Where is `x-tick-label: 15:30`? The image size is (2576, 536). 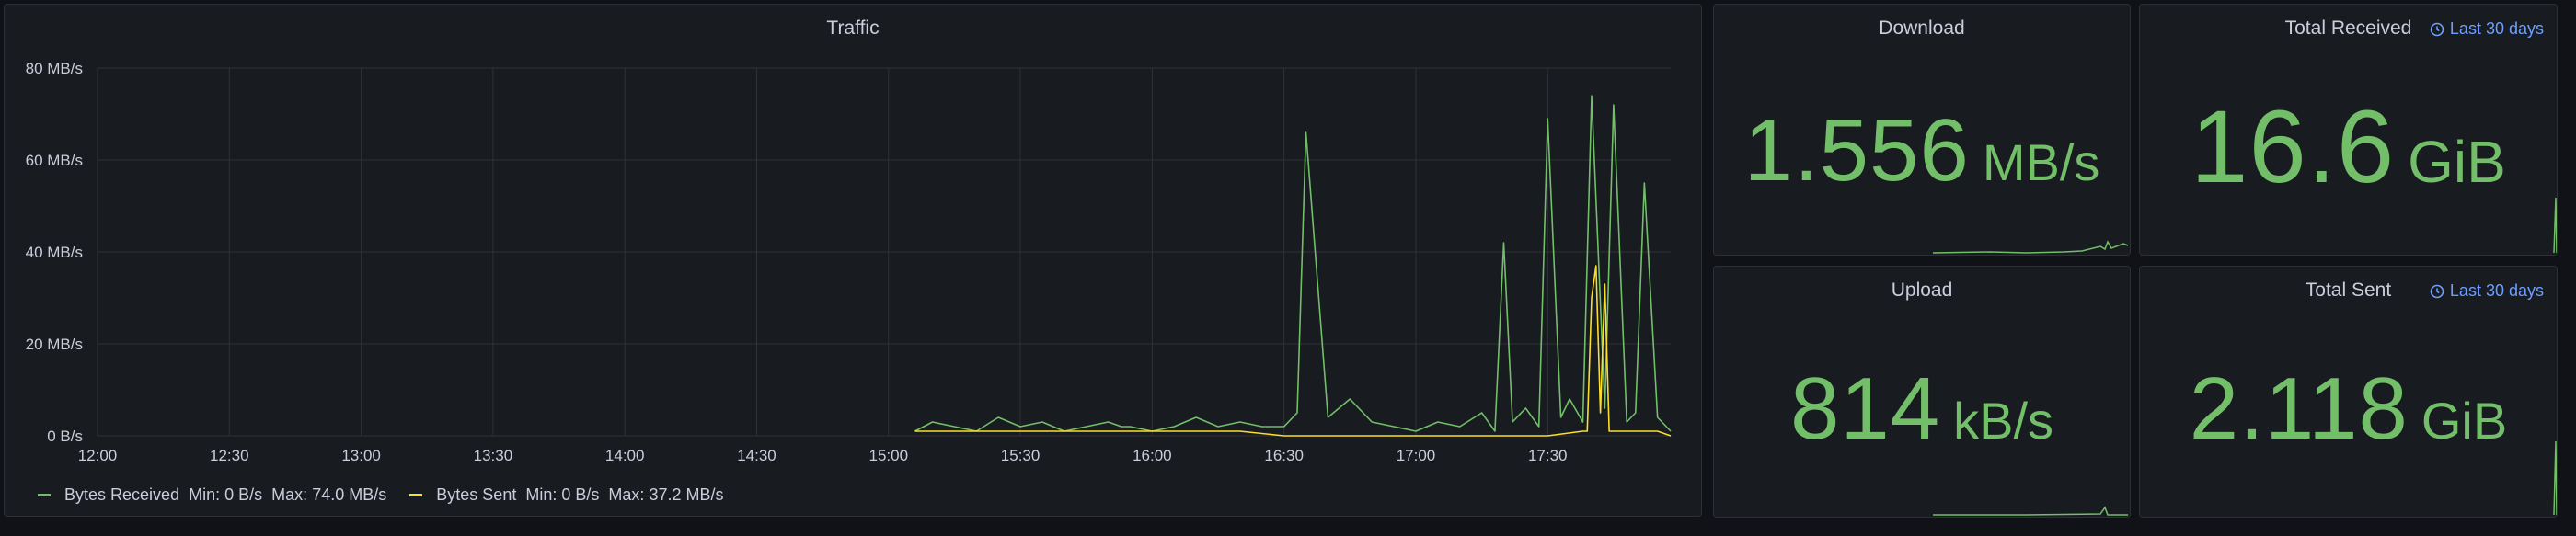
x-tick-label: 15:30 is located at coordinates (1021, 455).